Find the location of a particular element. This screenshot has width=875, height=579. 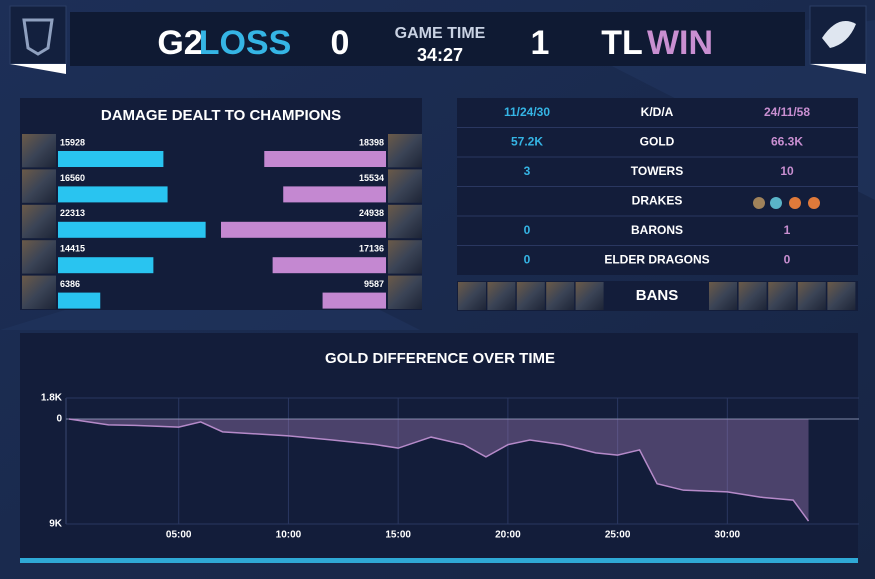

y-tick-label: 0 is located at coordinates (59, 419).